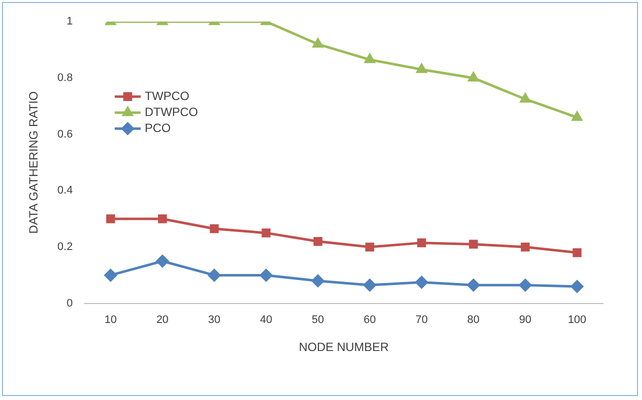 The width and height of the screenshot is (642, 400). I want to click on y-axis-title: DATA GATHERING RATIO, so click(33, 162).